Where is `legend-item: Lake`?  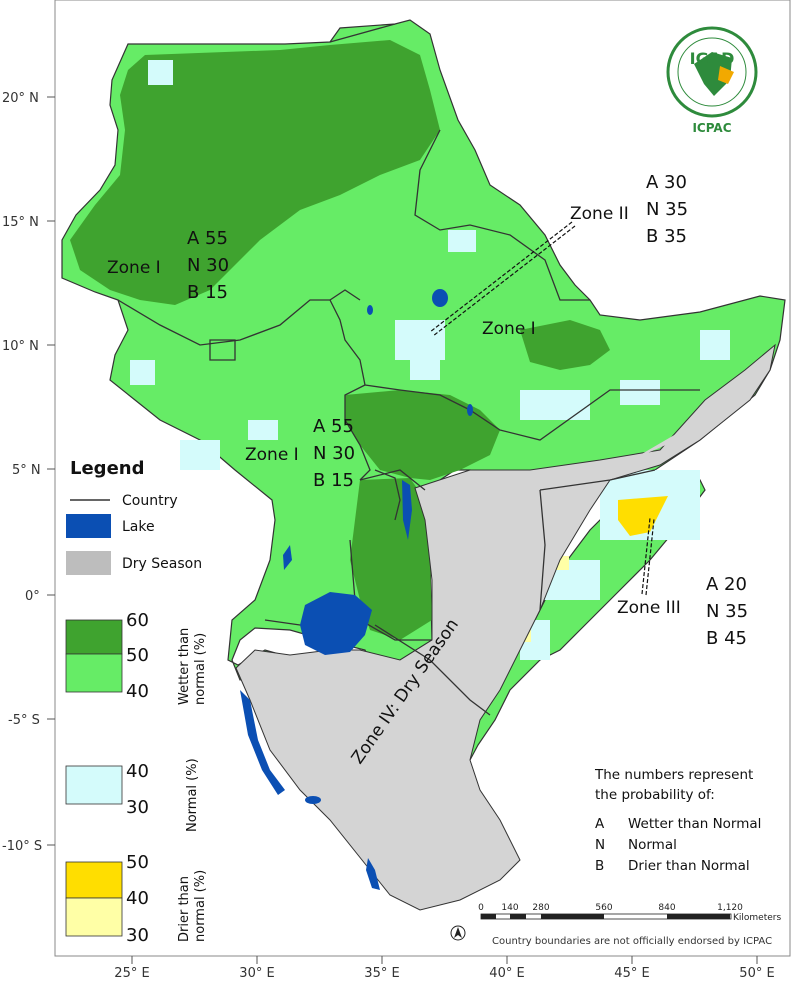
legend-item: Lake is located at coordinates (138, 527).